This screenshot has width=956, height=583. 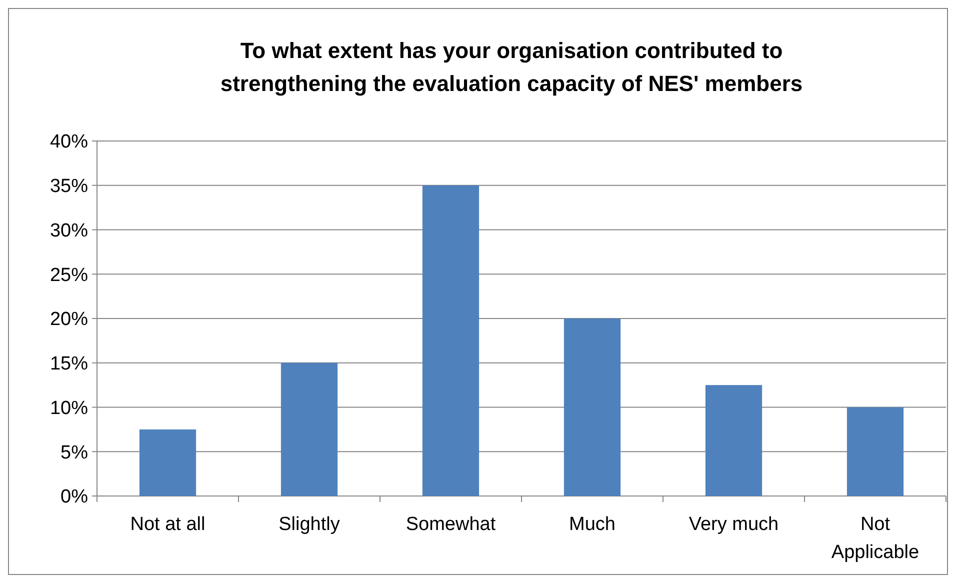 What do you see at coordinates (451, 524) in the screenshot?
I see `x-tick-label: Somewhat` at bounding box center [451, 524].